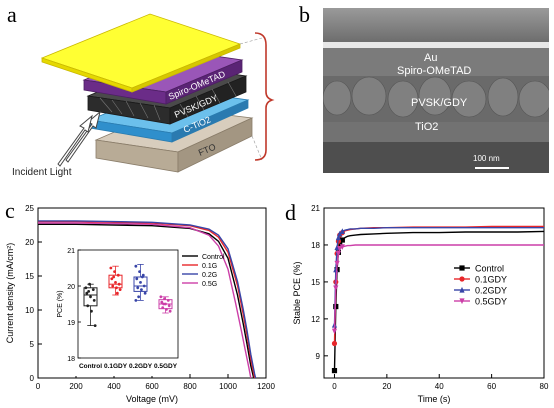  Describe the element at coordinates (251, 99) in the screenshot. I see `guide-lines` at that location.